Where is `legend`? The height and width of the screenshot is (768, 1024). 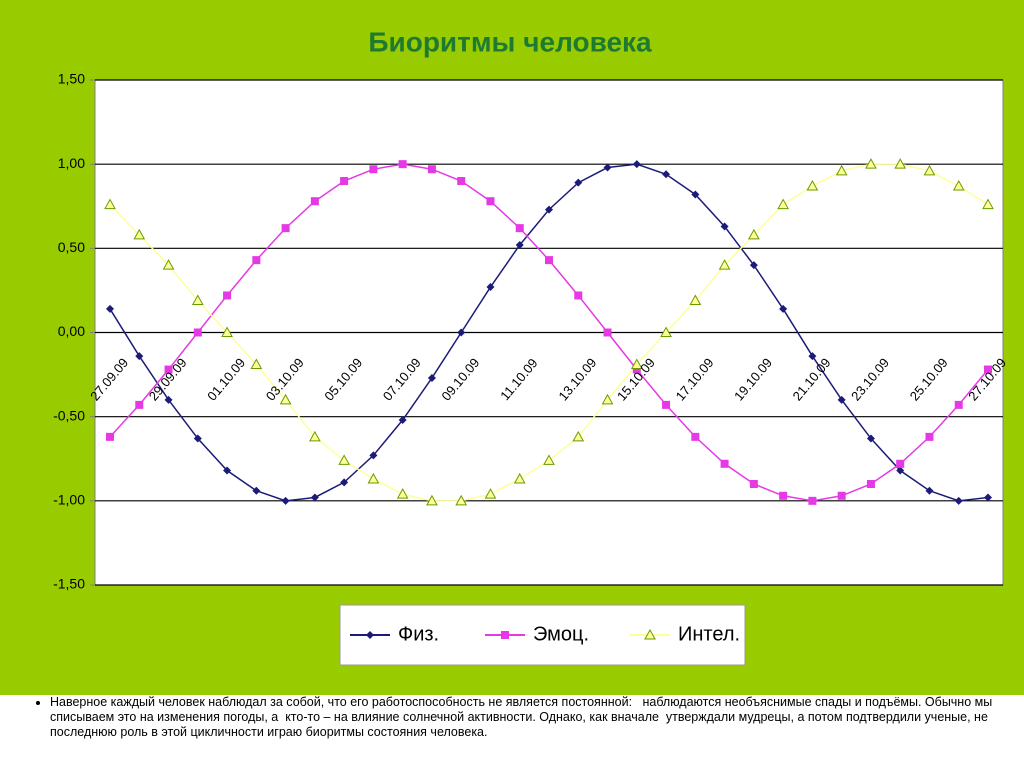 legend is located at coordinates (542, 635).